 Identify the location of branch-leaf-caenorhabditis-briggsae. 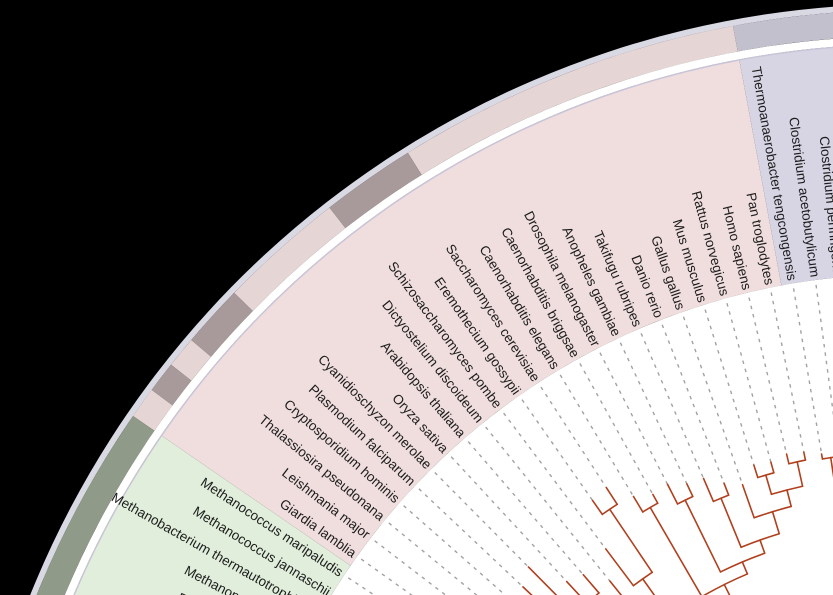
(655, 499).